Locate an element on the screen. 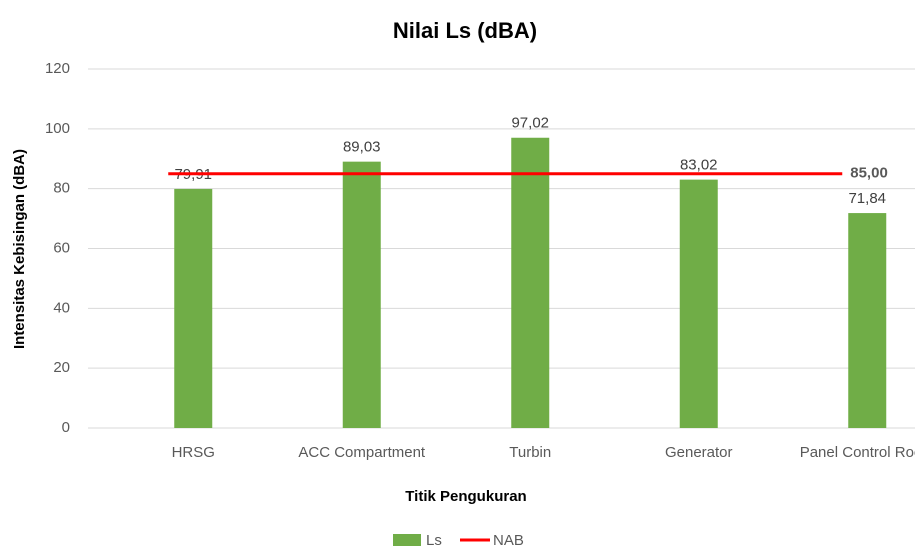 The width and height of the screenshot is (915, 549). x-tick-label: Generator is located at coordinates (699, 452).